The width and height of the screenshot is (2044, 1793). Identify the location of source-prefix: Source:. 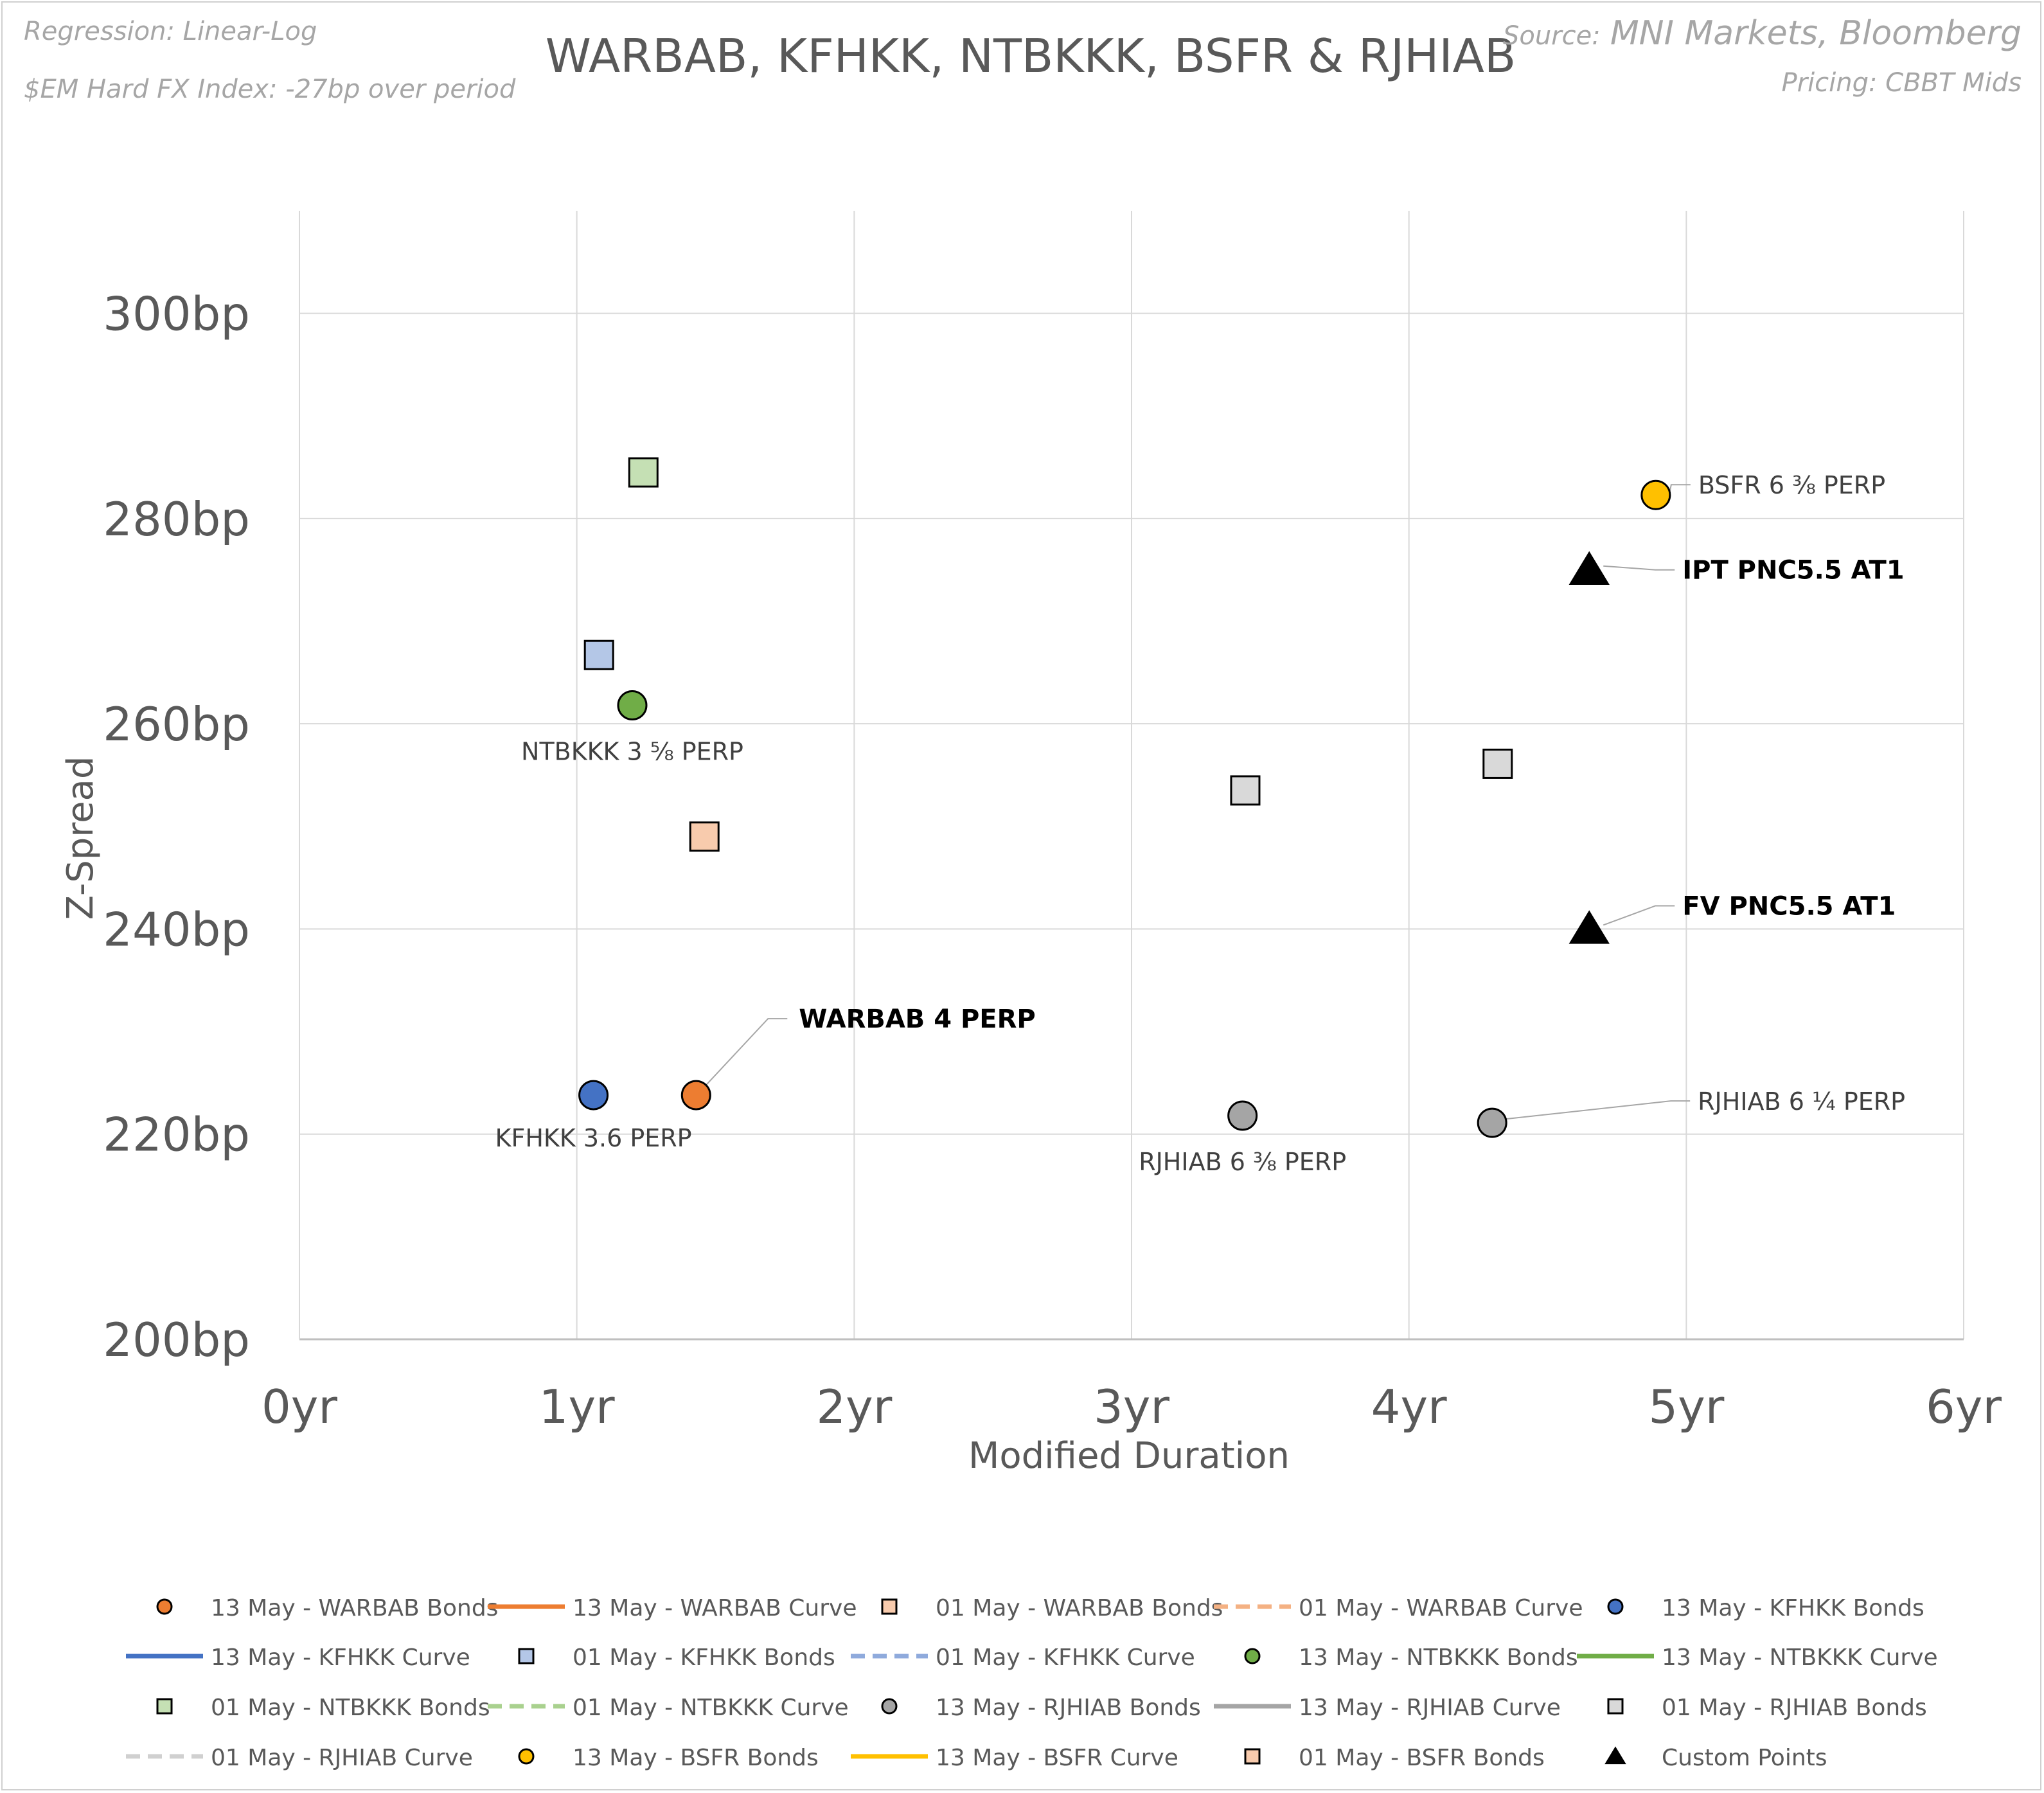
(1552, 36).